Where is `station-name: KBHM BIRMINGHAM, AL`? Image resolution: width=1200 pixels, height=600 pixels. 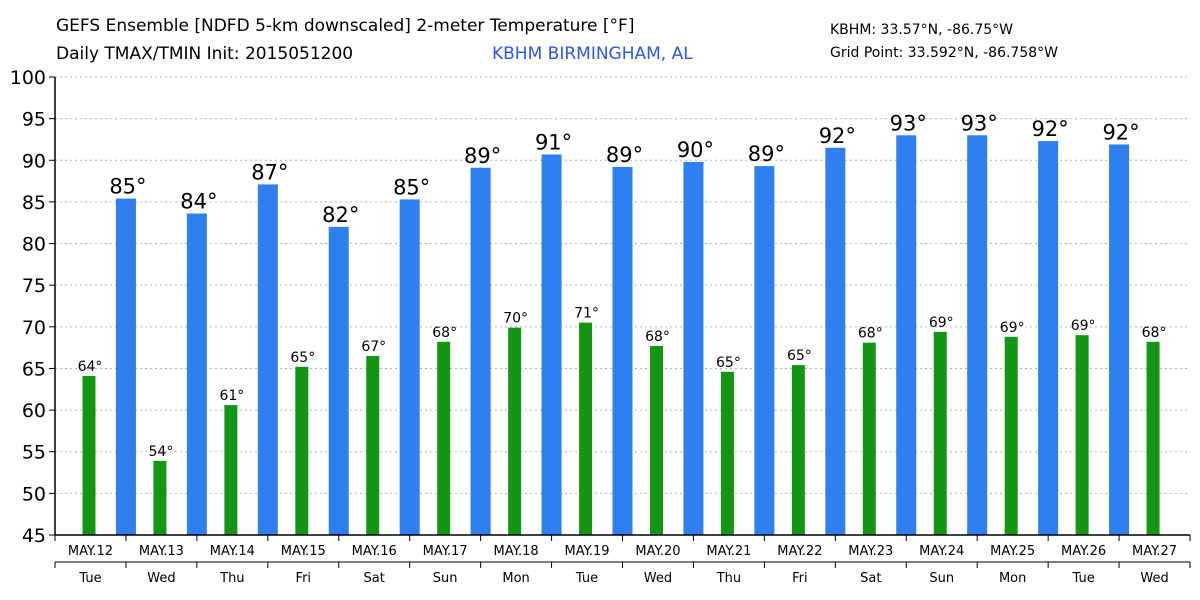 station-name: KBHM BIRMINGHAM, AL is located at coordinates (592, 54).